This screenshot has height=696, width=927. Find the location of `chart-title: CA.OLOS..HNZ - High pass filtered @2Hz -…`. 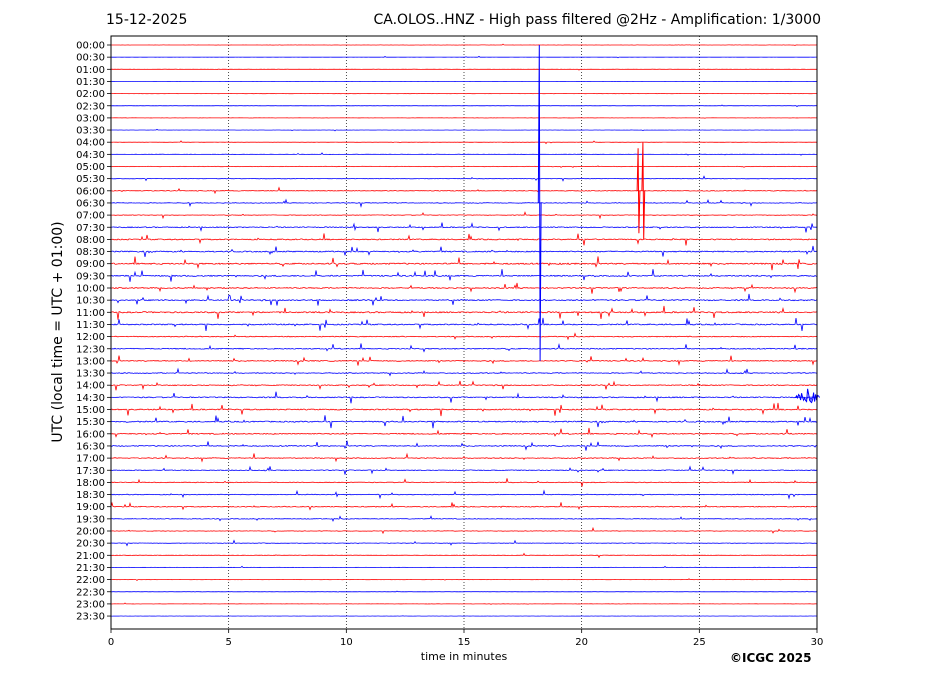

chart-title: CA.OLOS..HNZ - High pass filtered @2Hz -… is located at coordinates (597, 20).